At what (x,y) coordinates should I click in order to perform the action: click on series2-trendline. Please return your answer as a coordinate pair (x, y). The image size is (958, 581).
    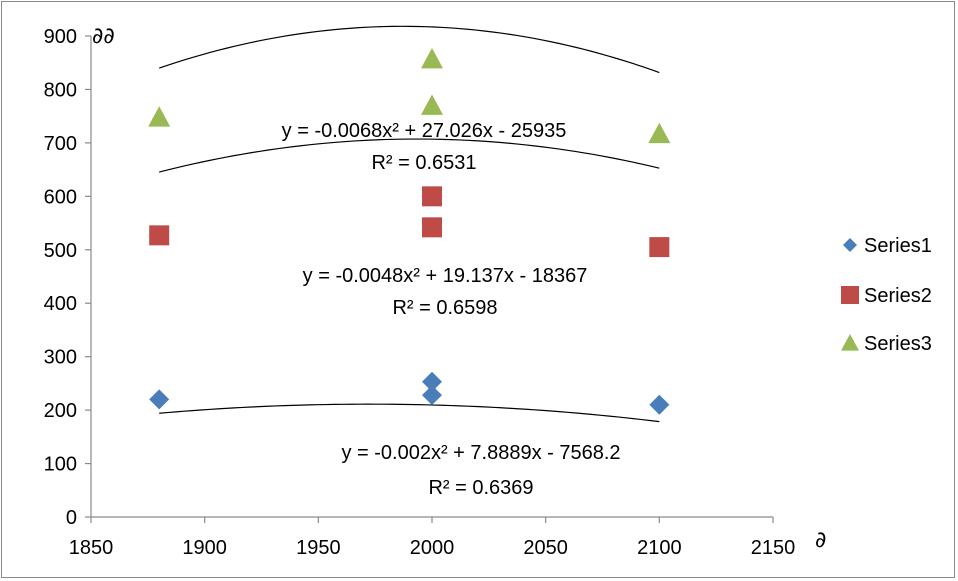
    Looking at the image, I should click on (409, 155).